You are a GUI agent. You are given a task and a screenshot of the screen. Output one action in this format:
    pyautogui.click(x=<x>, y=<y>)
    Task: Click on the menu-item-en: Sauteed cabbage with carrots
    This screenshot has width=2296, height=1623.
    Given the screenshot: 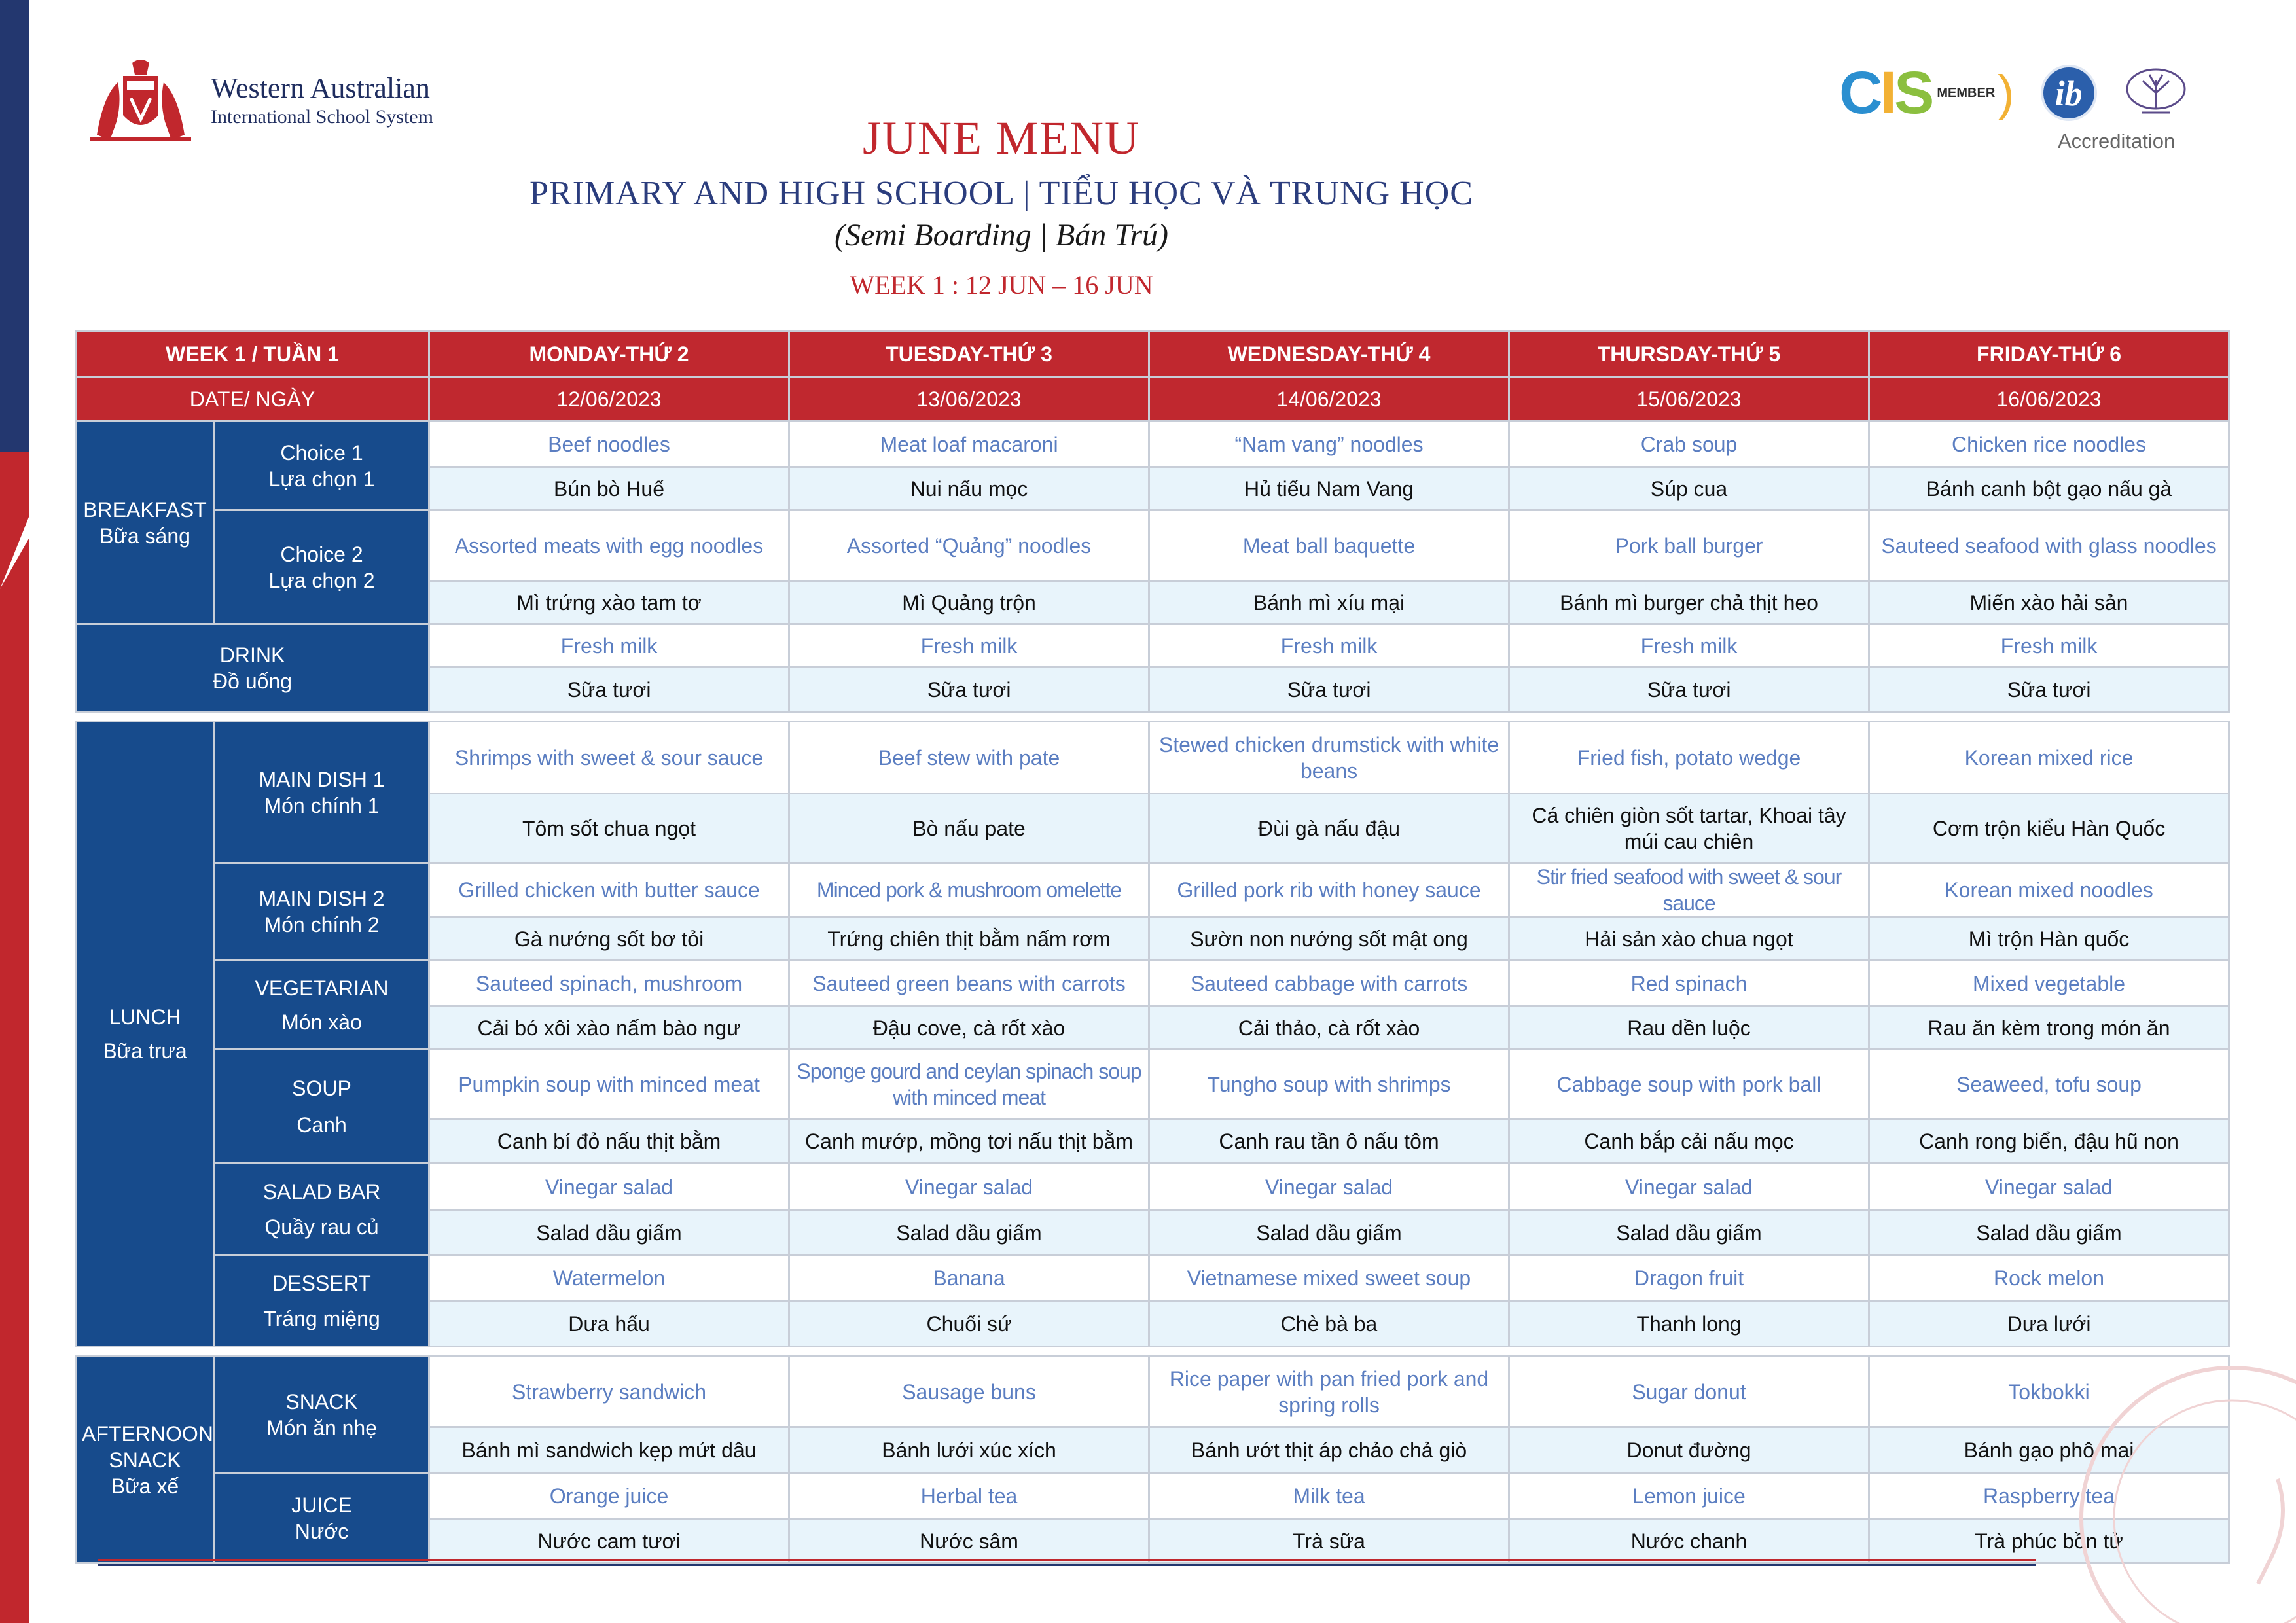 What is the action you would take?
    pyautogui.click(x=1329, y=983)
    